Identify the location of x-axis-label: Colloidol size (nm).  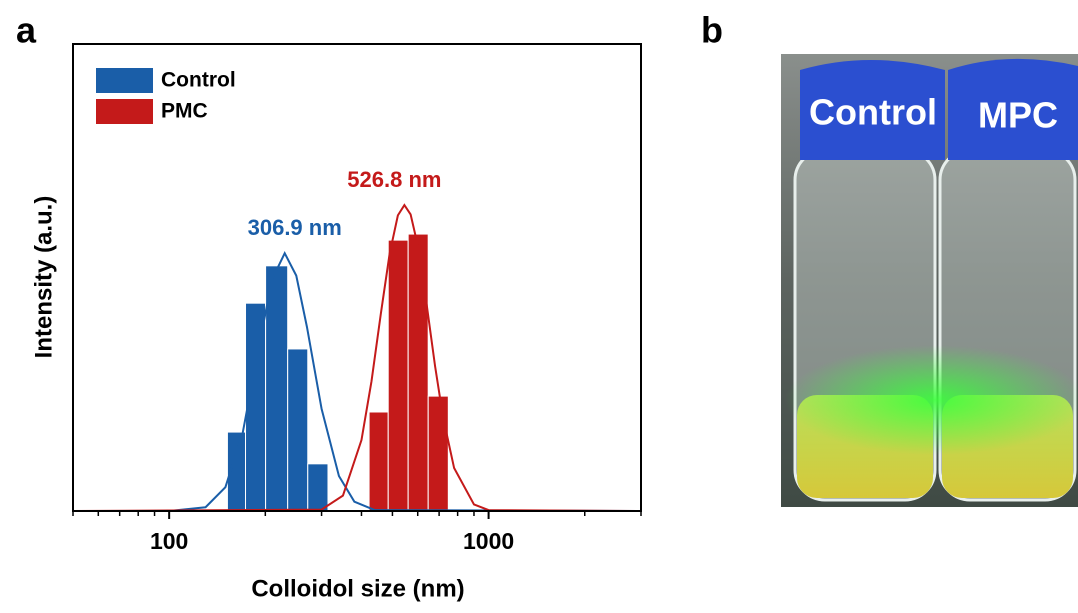
(357, 588).